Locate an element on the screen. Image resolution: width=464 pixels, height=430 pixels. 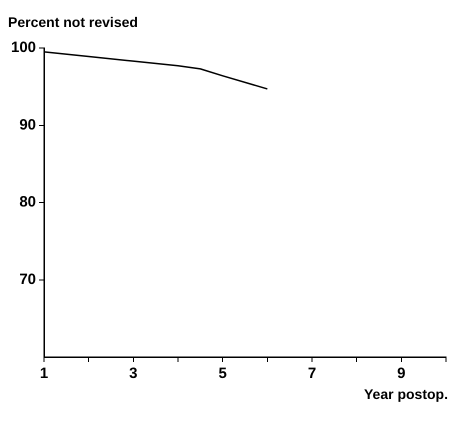
x-tick-label: 5 is located at coordinates (222, 373).